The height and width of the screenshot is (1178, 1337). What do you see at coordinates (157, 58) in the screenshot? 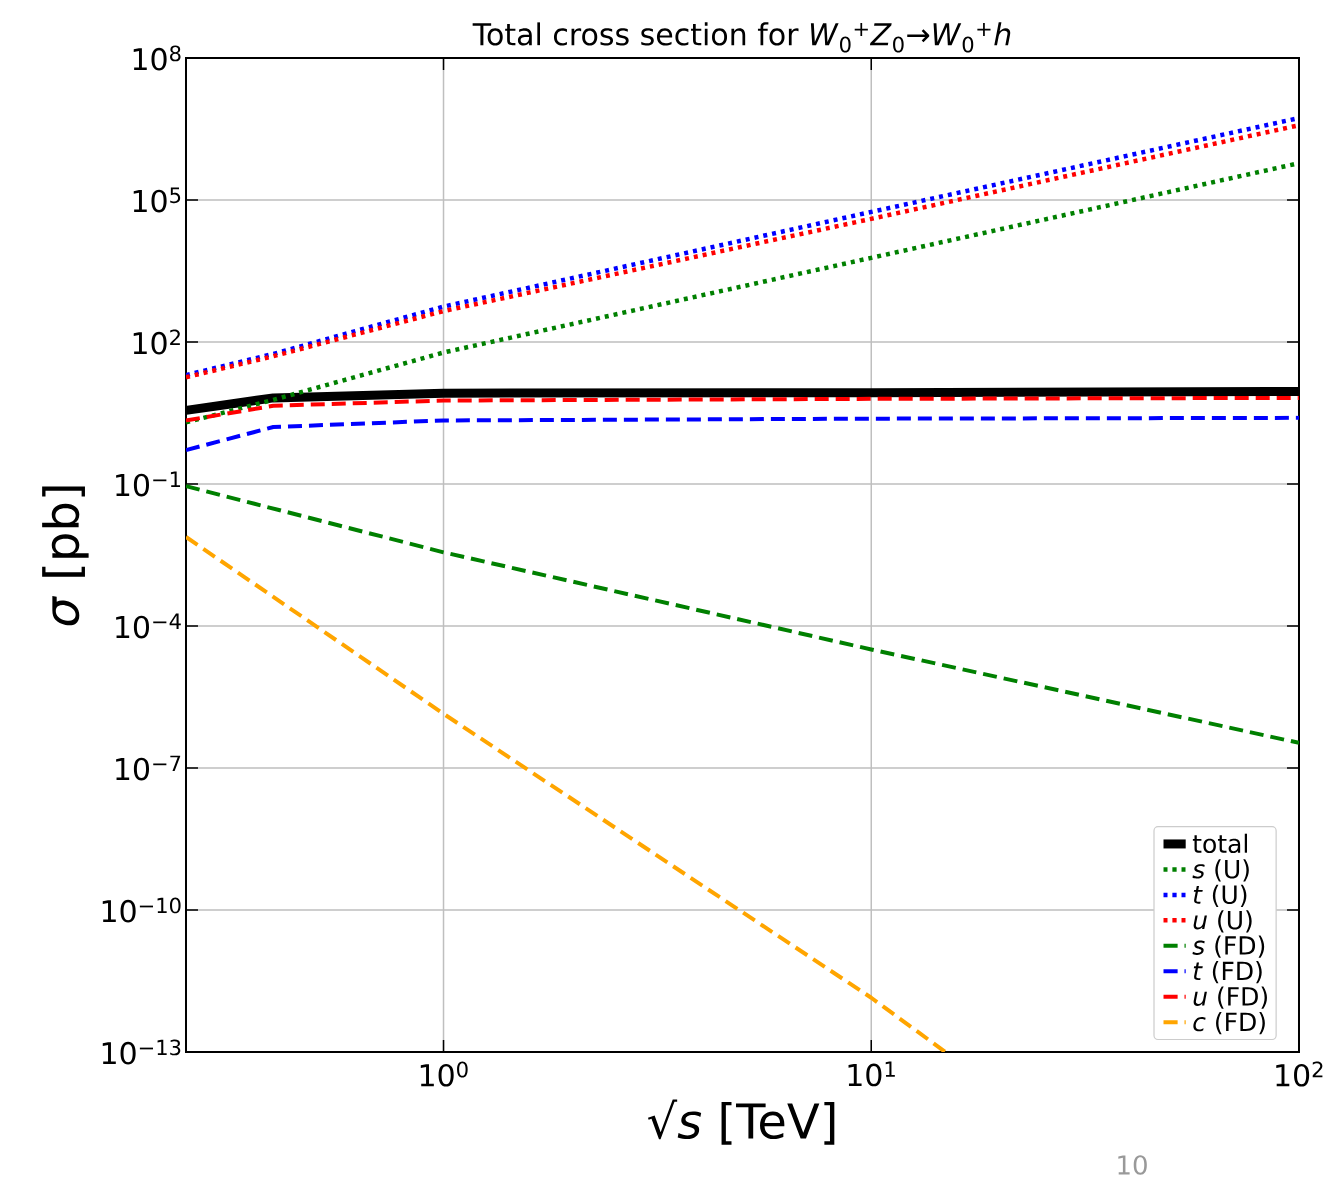
I see `y-tick-label: 10$^{8}$` at bounding box center [157, 58].